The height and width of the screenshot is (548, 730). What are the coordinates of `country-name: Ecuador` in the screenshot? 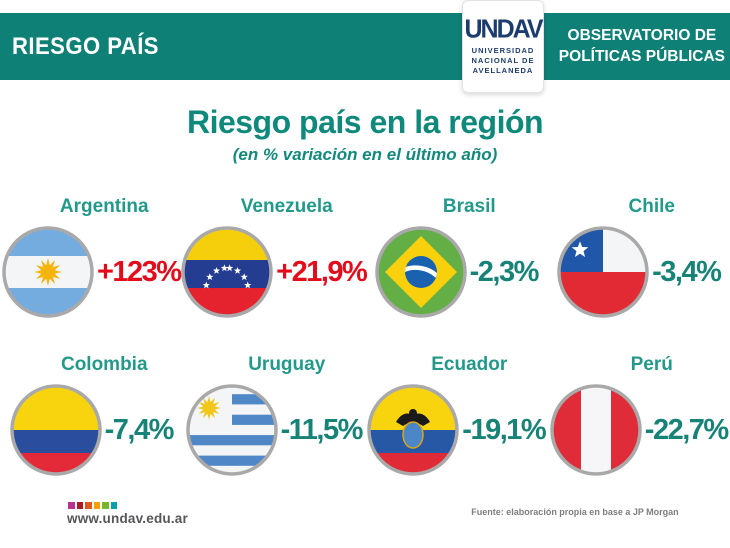 It's located at (469, 364).